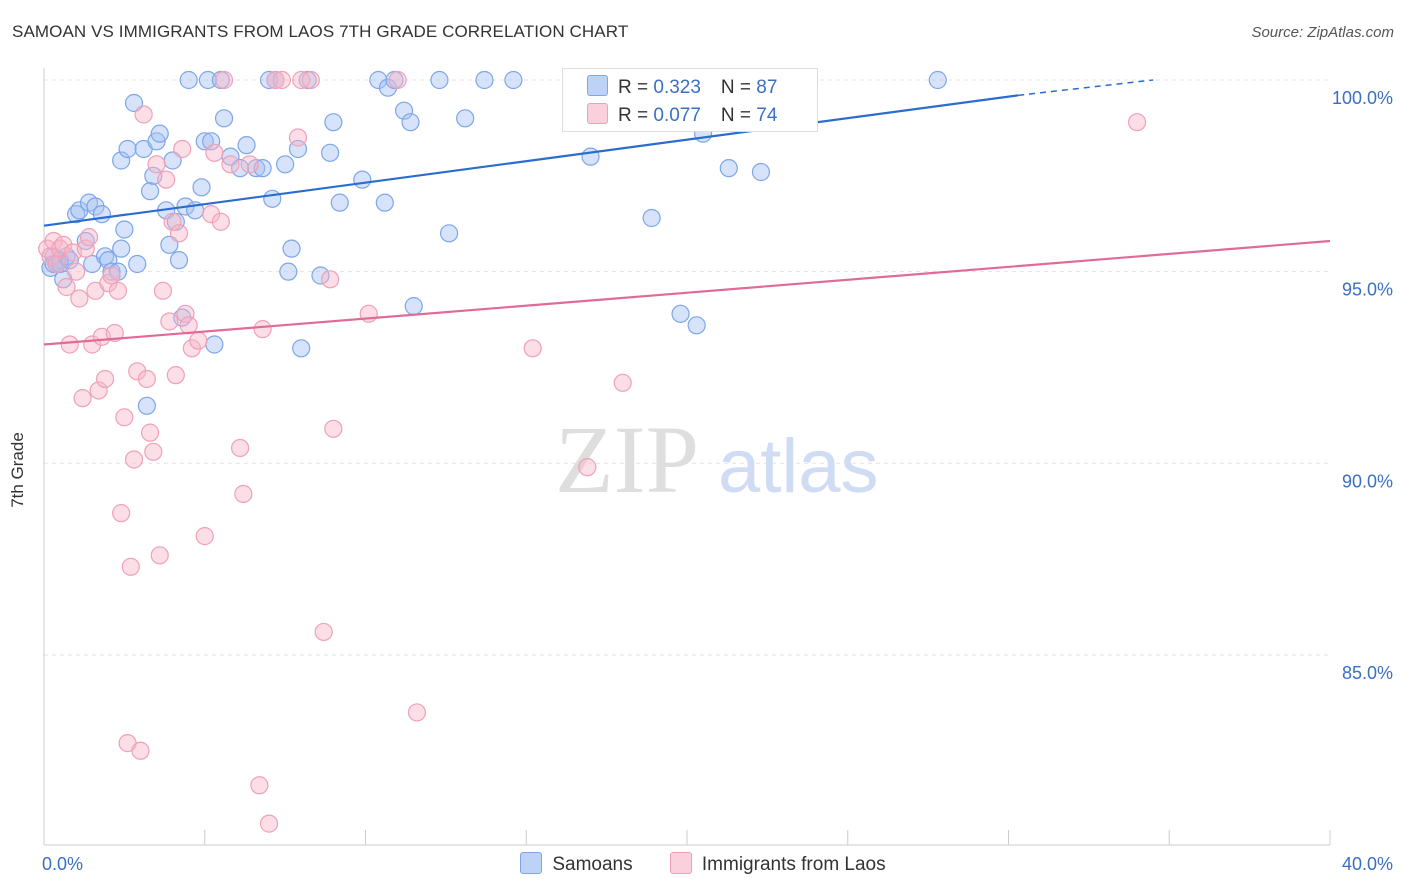  Describe the element at coordinates (677, 115) in the screenshot. I see `legend-r-value: 0.077` at that location.